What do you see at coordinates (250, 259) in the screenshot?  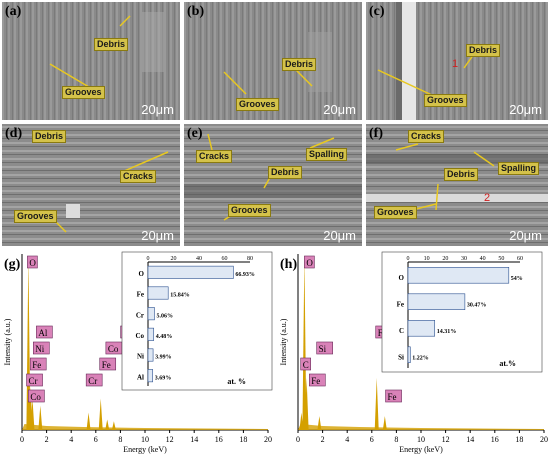 I see `inset-tick-label: 80` at bounding box center [250, 259].